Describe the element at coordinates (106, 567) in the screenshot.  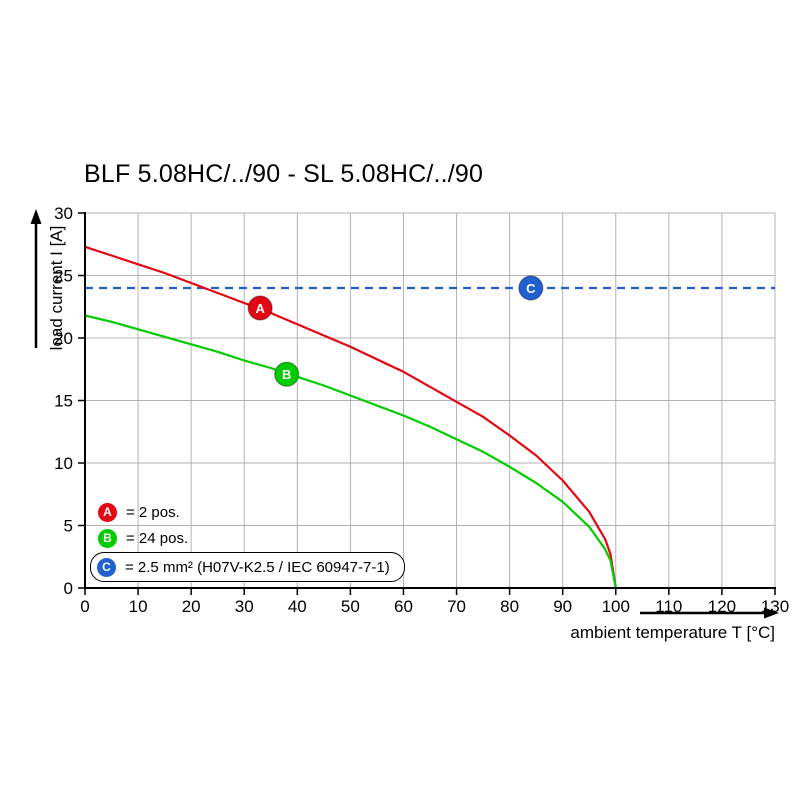
I see `legend-dot-C: C` at that location.